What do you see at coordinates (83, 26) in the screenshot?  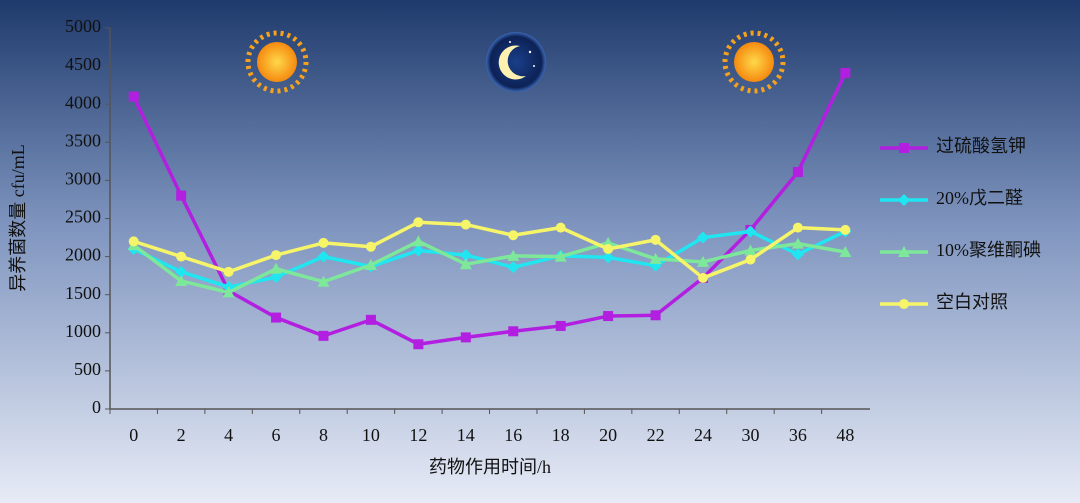 I see `y-tick-label: 5000` at bounding box center [83, 26].